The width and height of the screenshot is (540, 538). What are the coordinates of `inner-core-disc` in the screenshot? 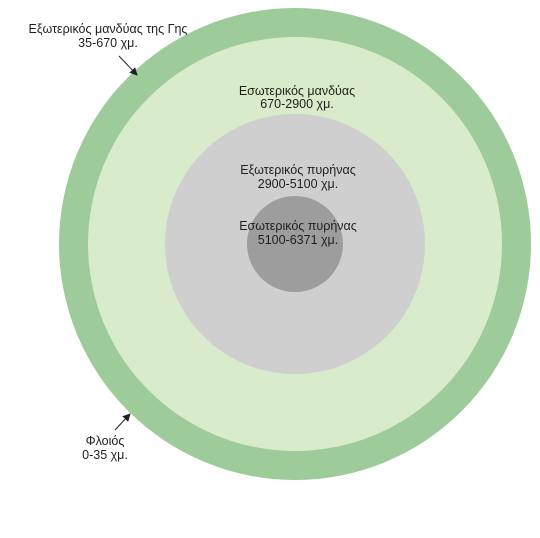 It's located at (295, 244).